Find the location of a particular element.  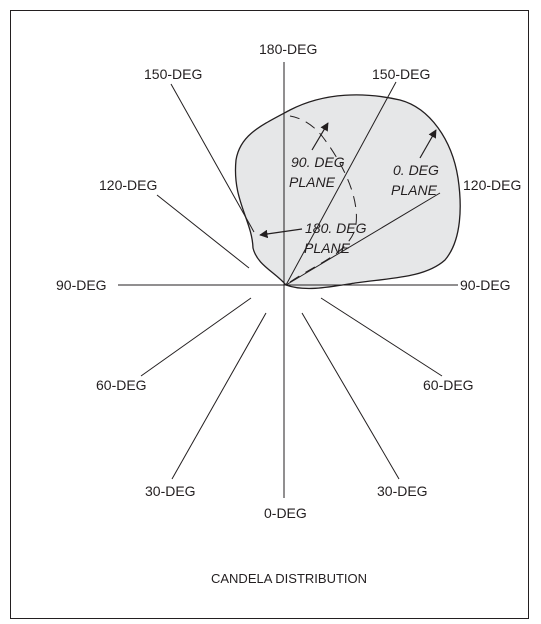

arrow-0-plane is located at coordinates (428, 144).